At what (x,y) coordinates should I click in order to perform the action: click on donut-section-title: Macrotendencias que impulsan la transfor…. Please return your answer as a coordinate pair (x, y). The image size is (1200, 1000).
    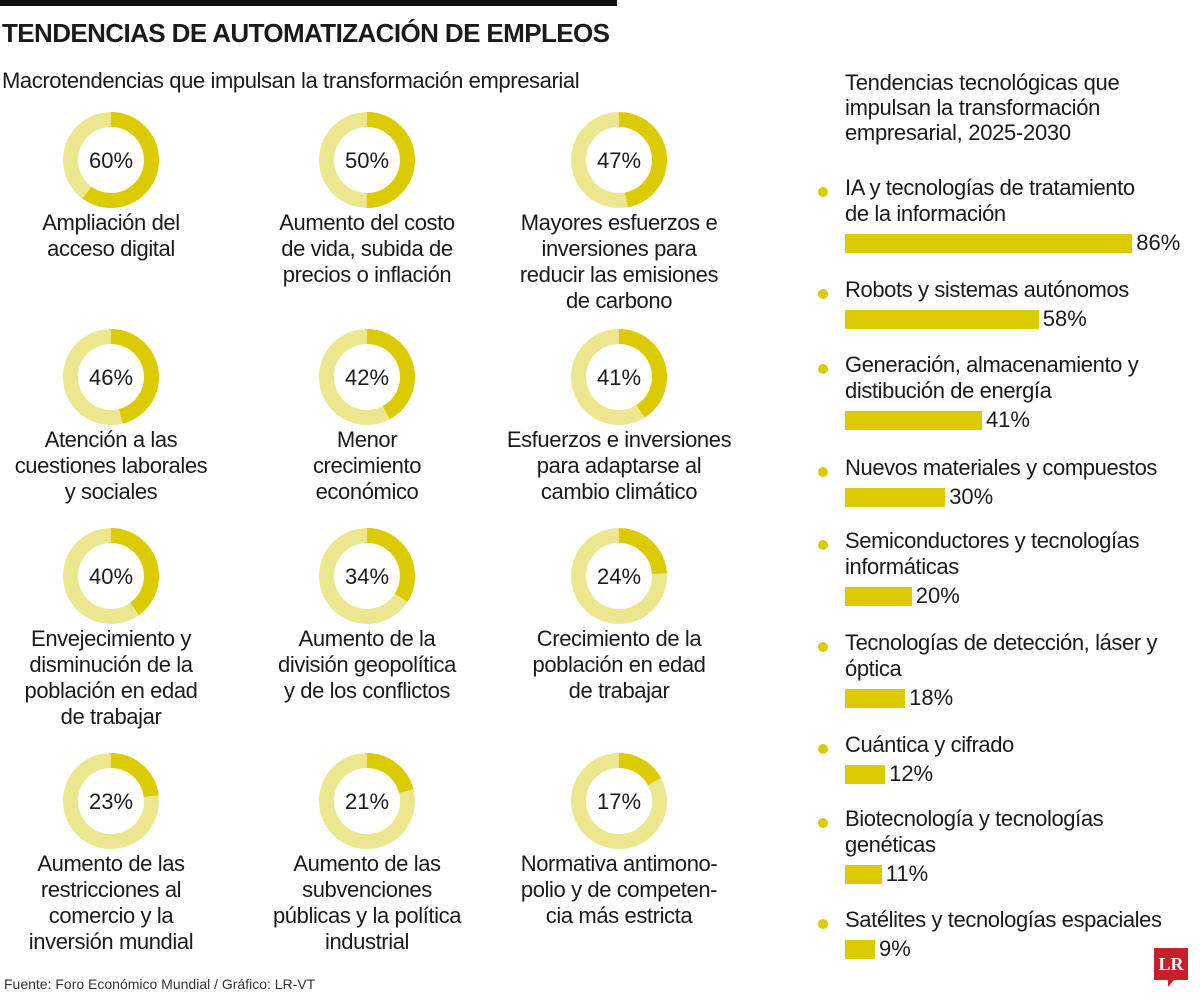
    Looking at the image, I should click on (291, 80).